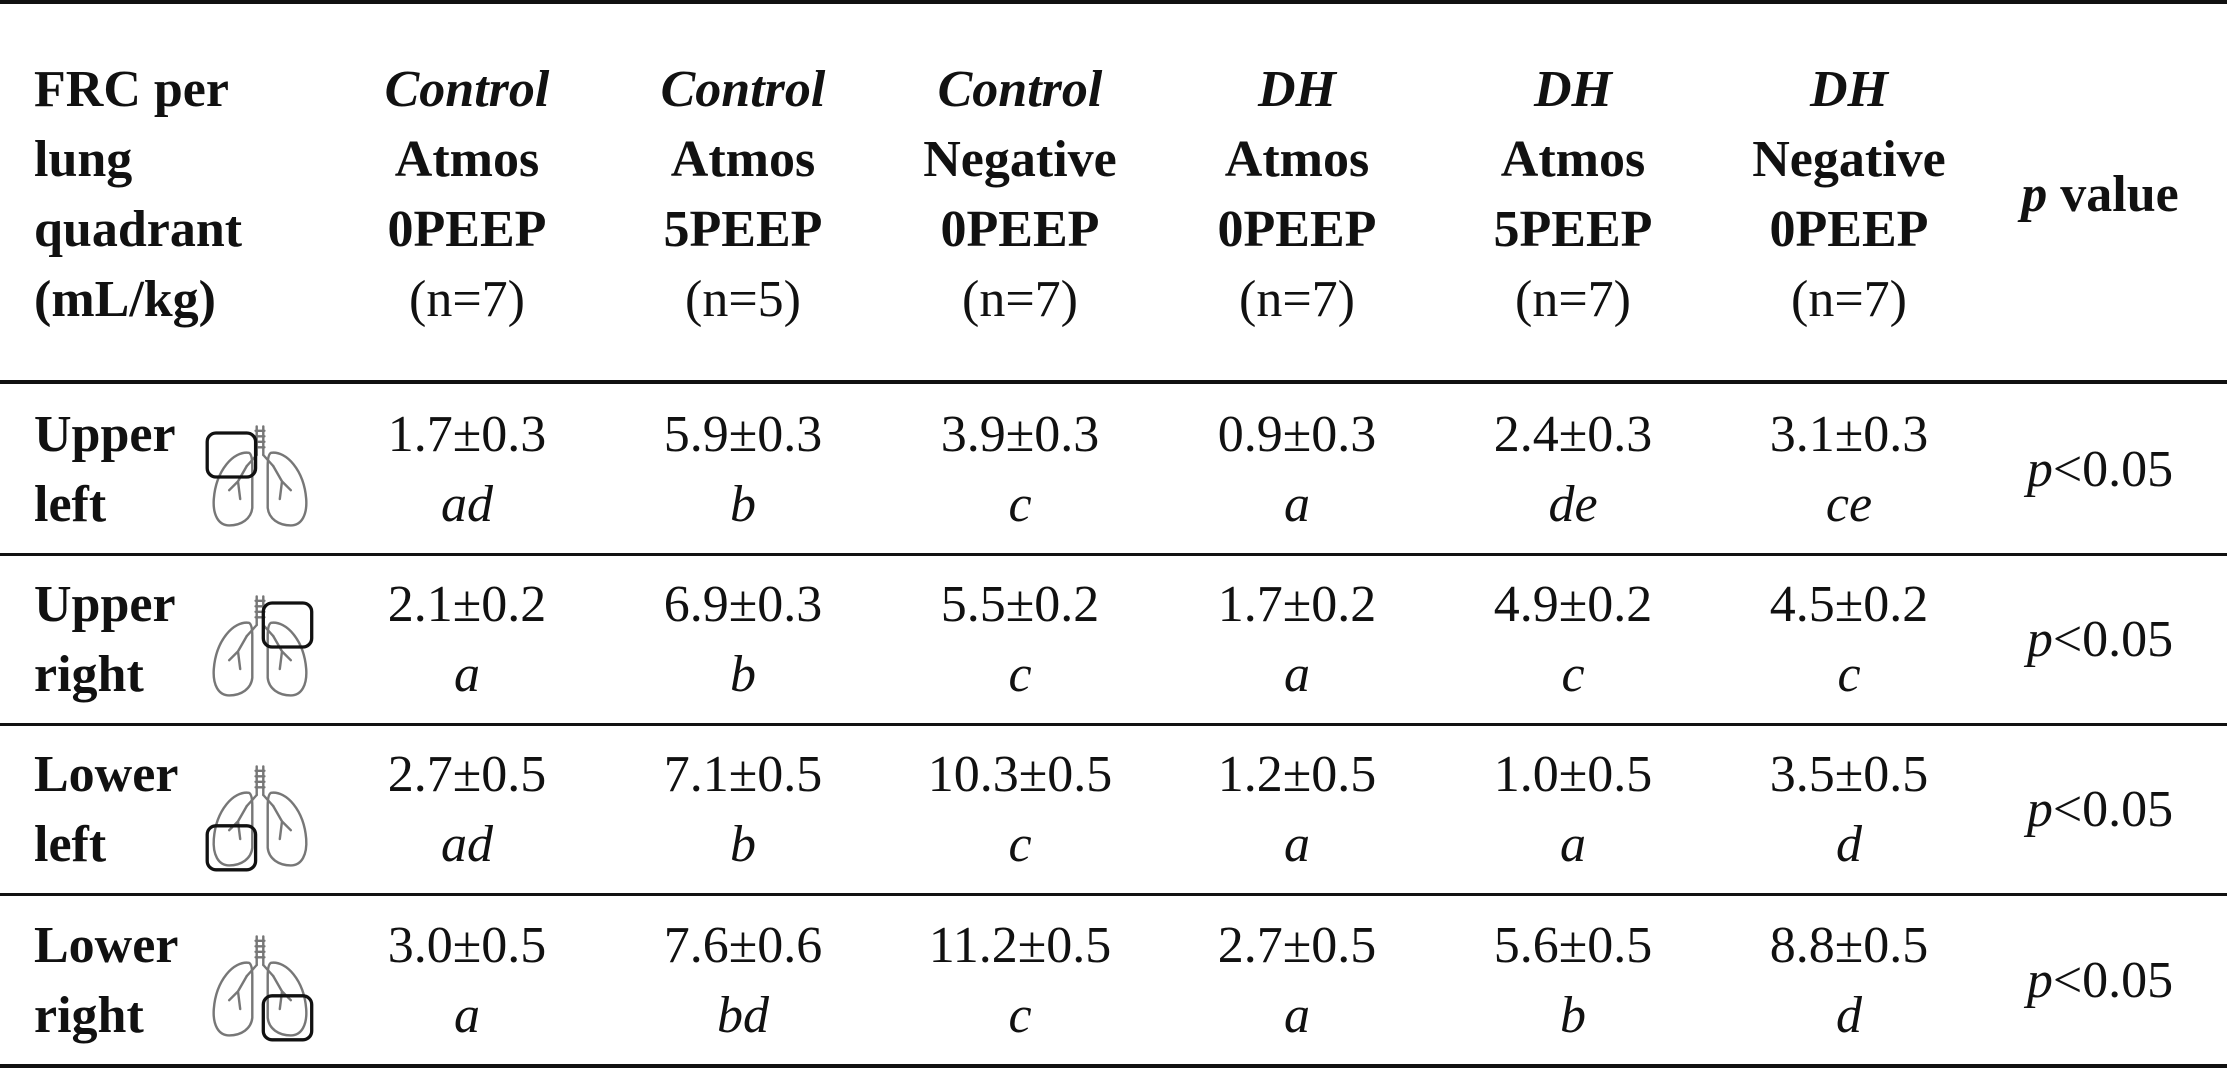 This screenshot has height=1084, width=2227. What do you see at coordinates (256, 476) in the screenshot?
I see `lung-upper-left-icon` at bounding box center [256, 476].